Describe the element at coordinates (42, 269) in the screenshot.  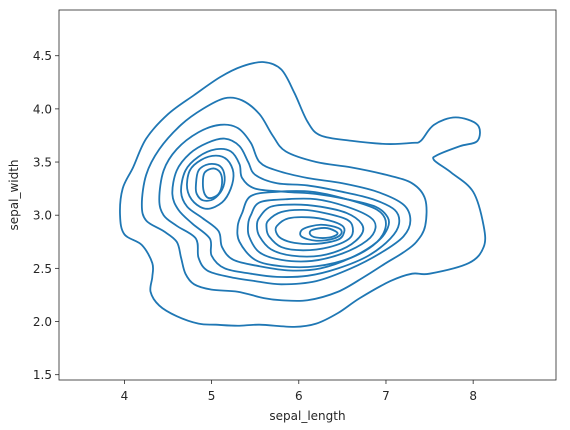
I see `y-tick-label: 2.5` at that location.